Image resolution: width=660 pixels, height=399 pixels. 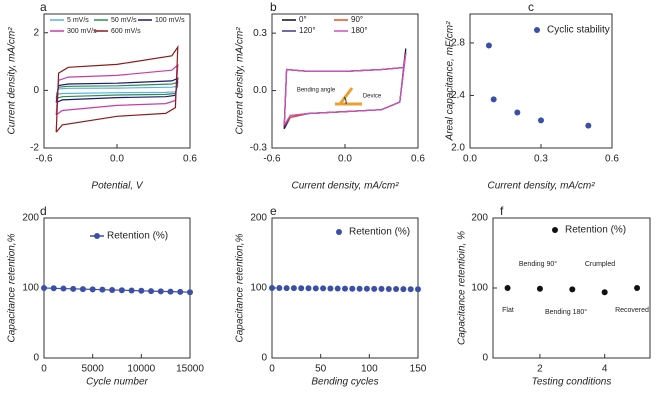 I want to click on x-tick-label: 0.3, so click(x=541, y=159).